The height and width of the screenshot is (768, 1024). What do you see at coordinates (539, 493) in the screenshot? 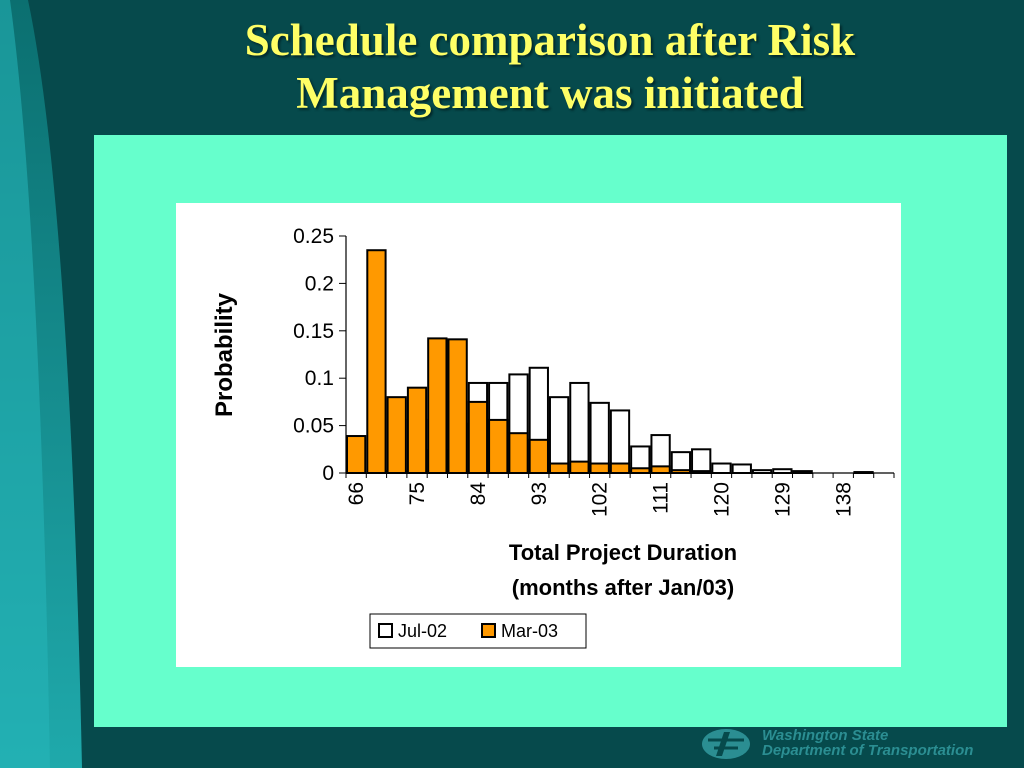
I see `x-tick-label: 93` at bounding box center [539, 493].